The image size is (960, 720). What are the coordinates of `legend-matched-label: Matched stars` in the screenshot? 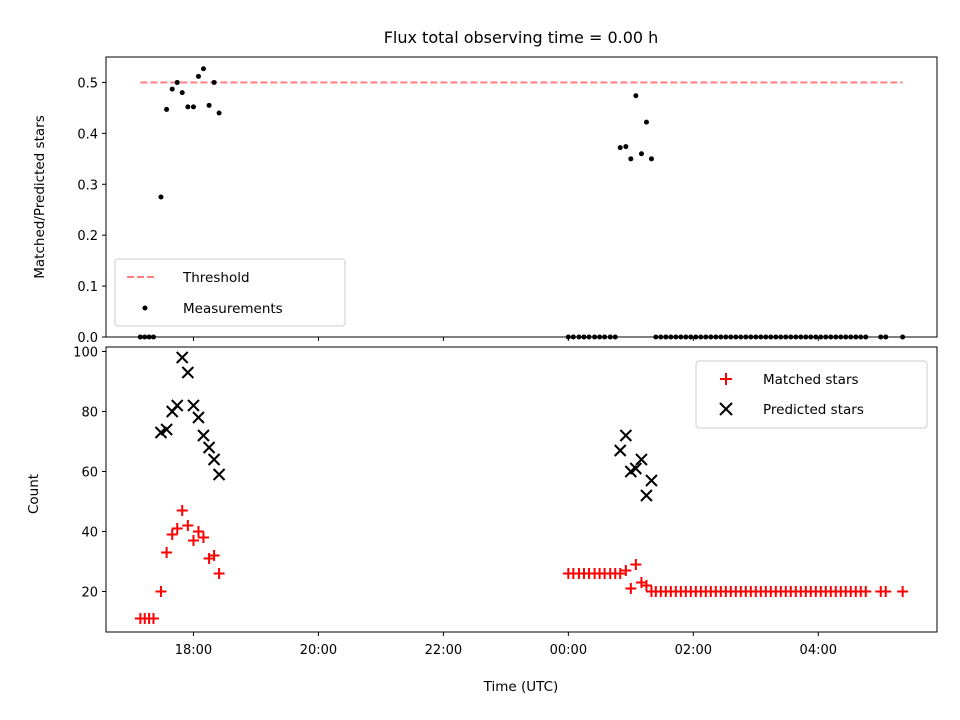 It's located at (811, 380).